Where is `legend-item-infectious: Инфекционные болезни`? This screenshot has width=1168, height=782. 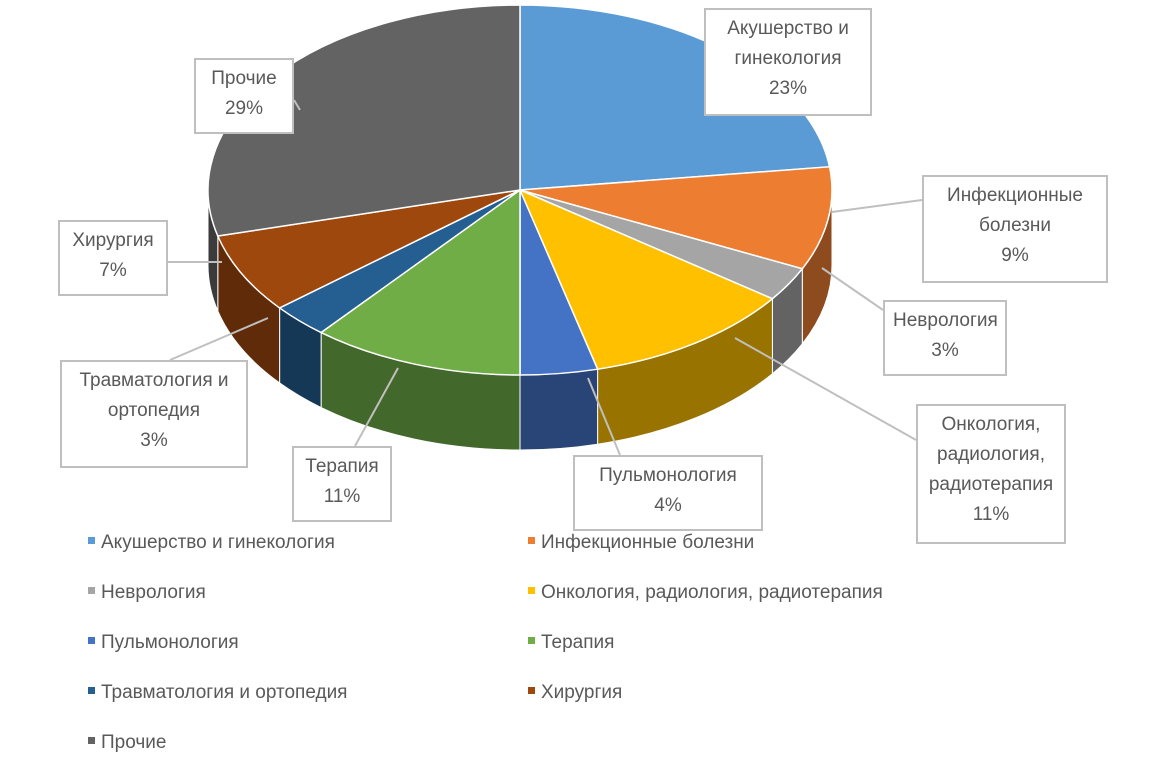
legend-item-infectious: Инфекционные болезни is located at coordinates (641, 543).